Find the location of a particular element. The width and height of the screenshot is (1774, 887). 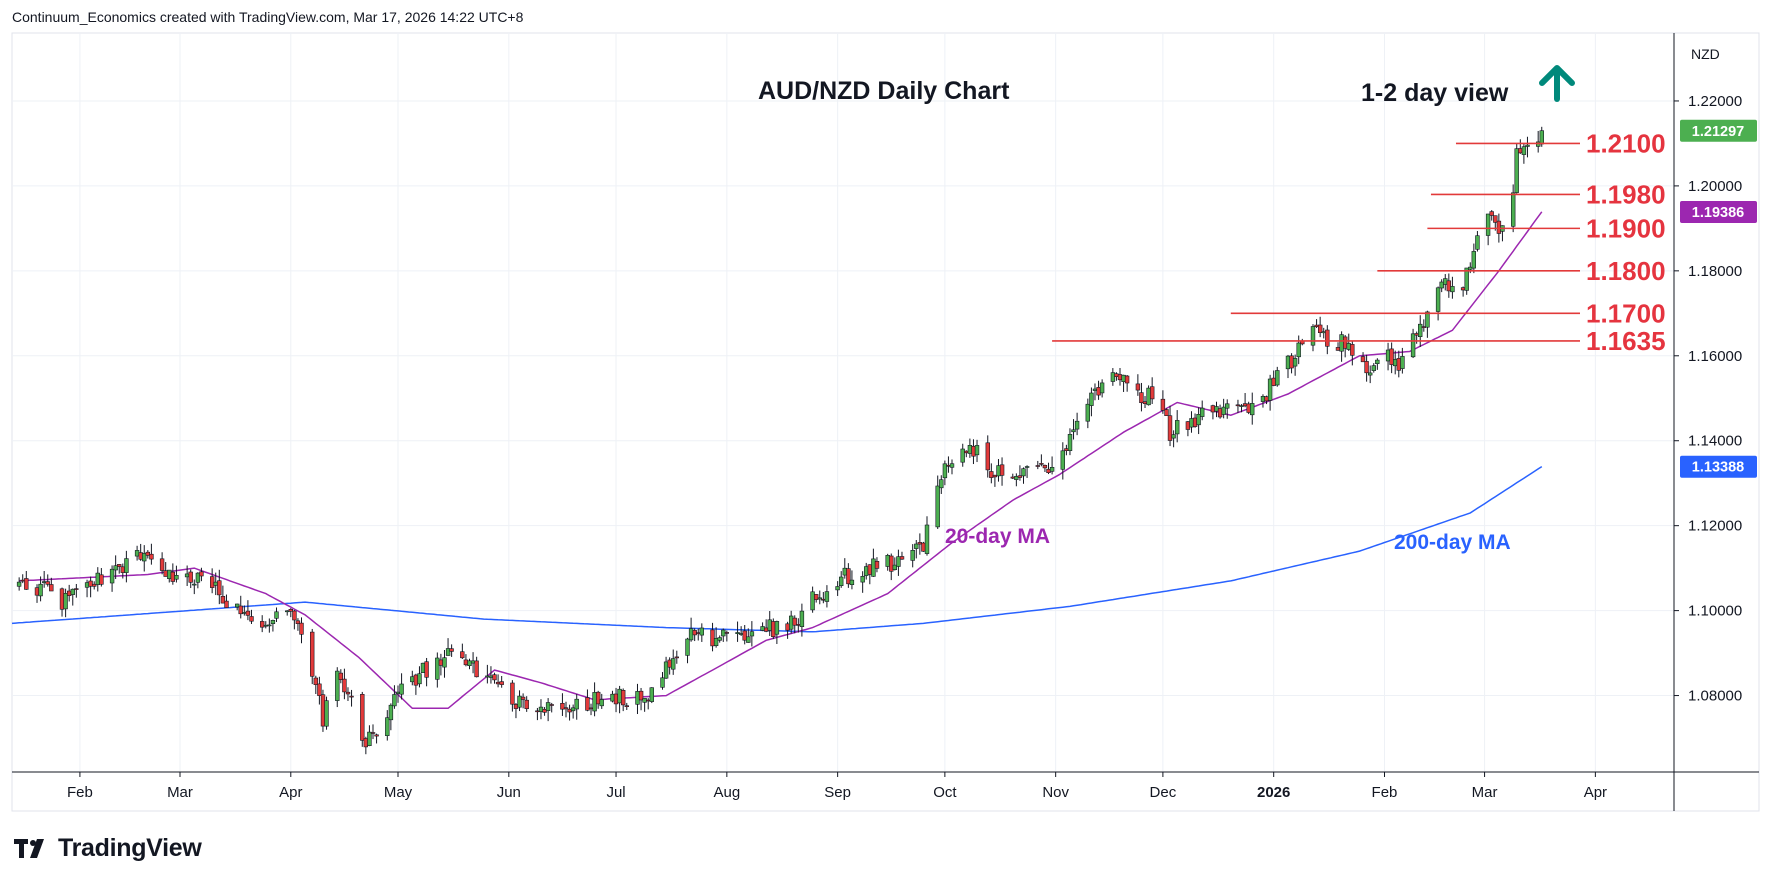

x-tick-label: Apr is located at coordinates (1595, 792).